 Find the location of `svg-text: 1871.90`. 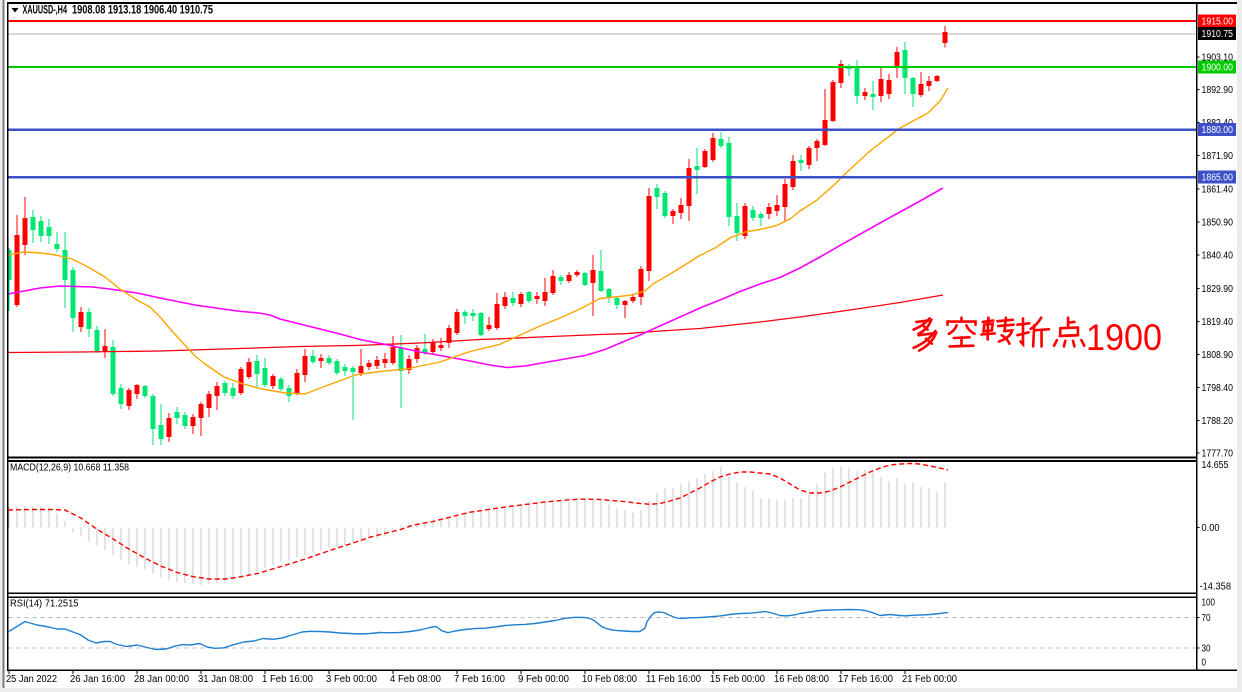

svg-text: 1871.90 is located at coordinates (1218, 156).